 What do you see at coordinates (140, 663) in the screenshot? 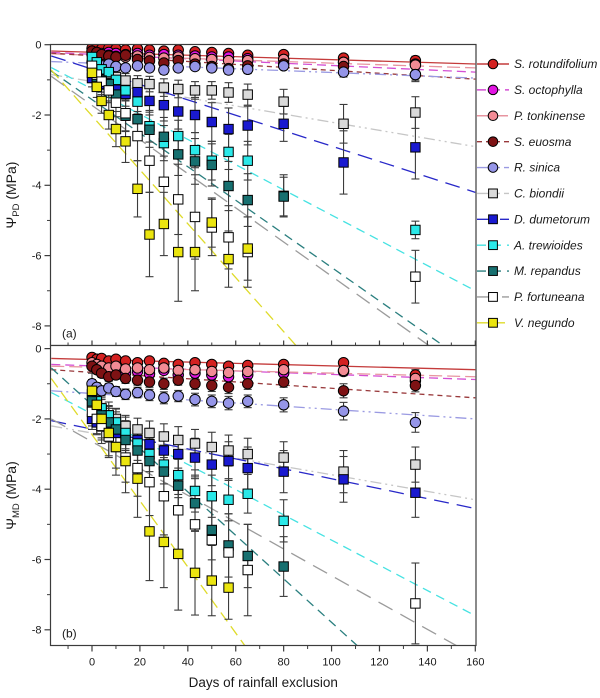
I see `x-tick-label: 20` at bounding box center [140, 663].